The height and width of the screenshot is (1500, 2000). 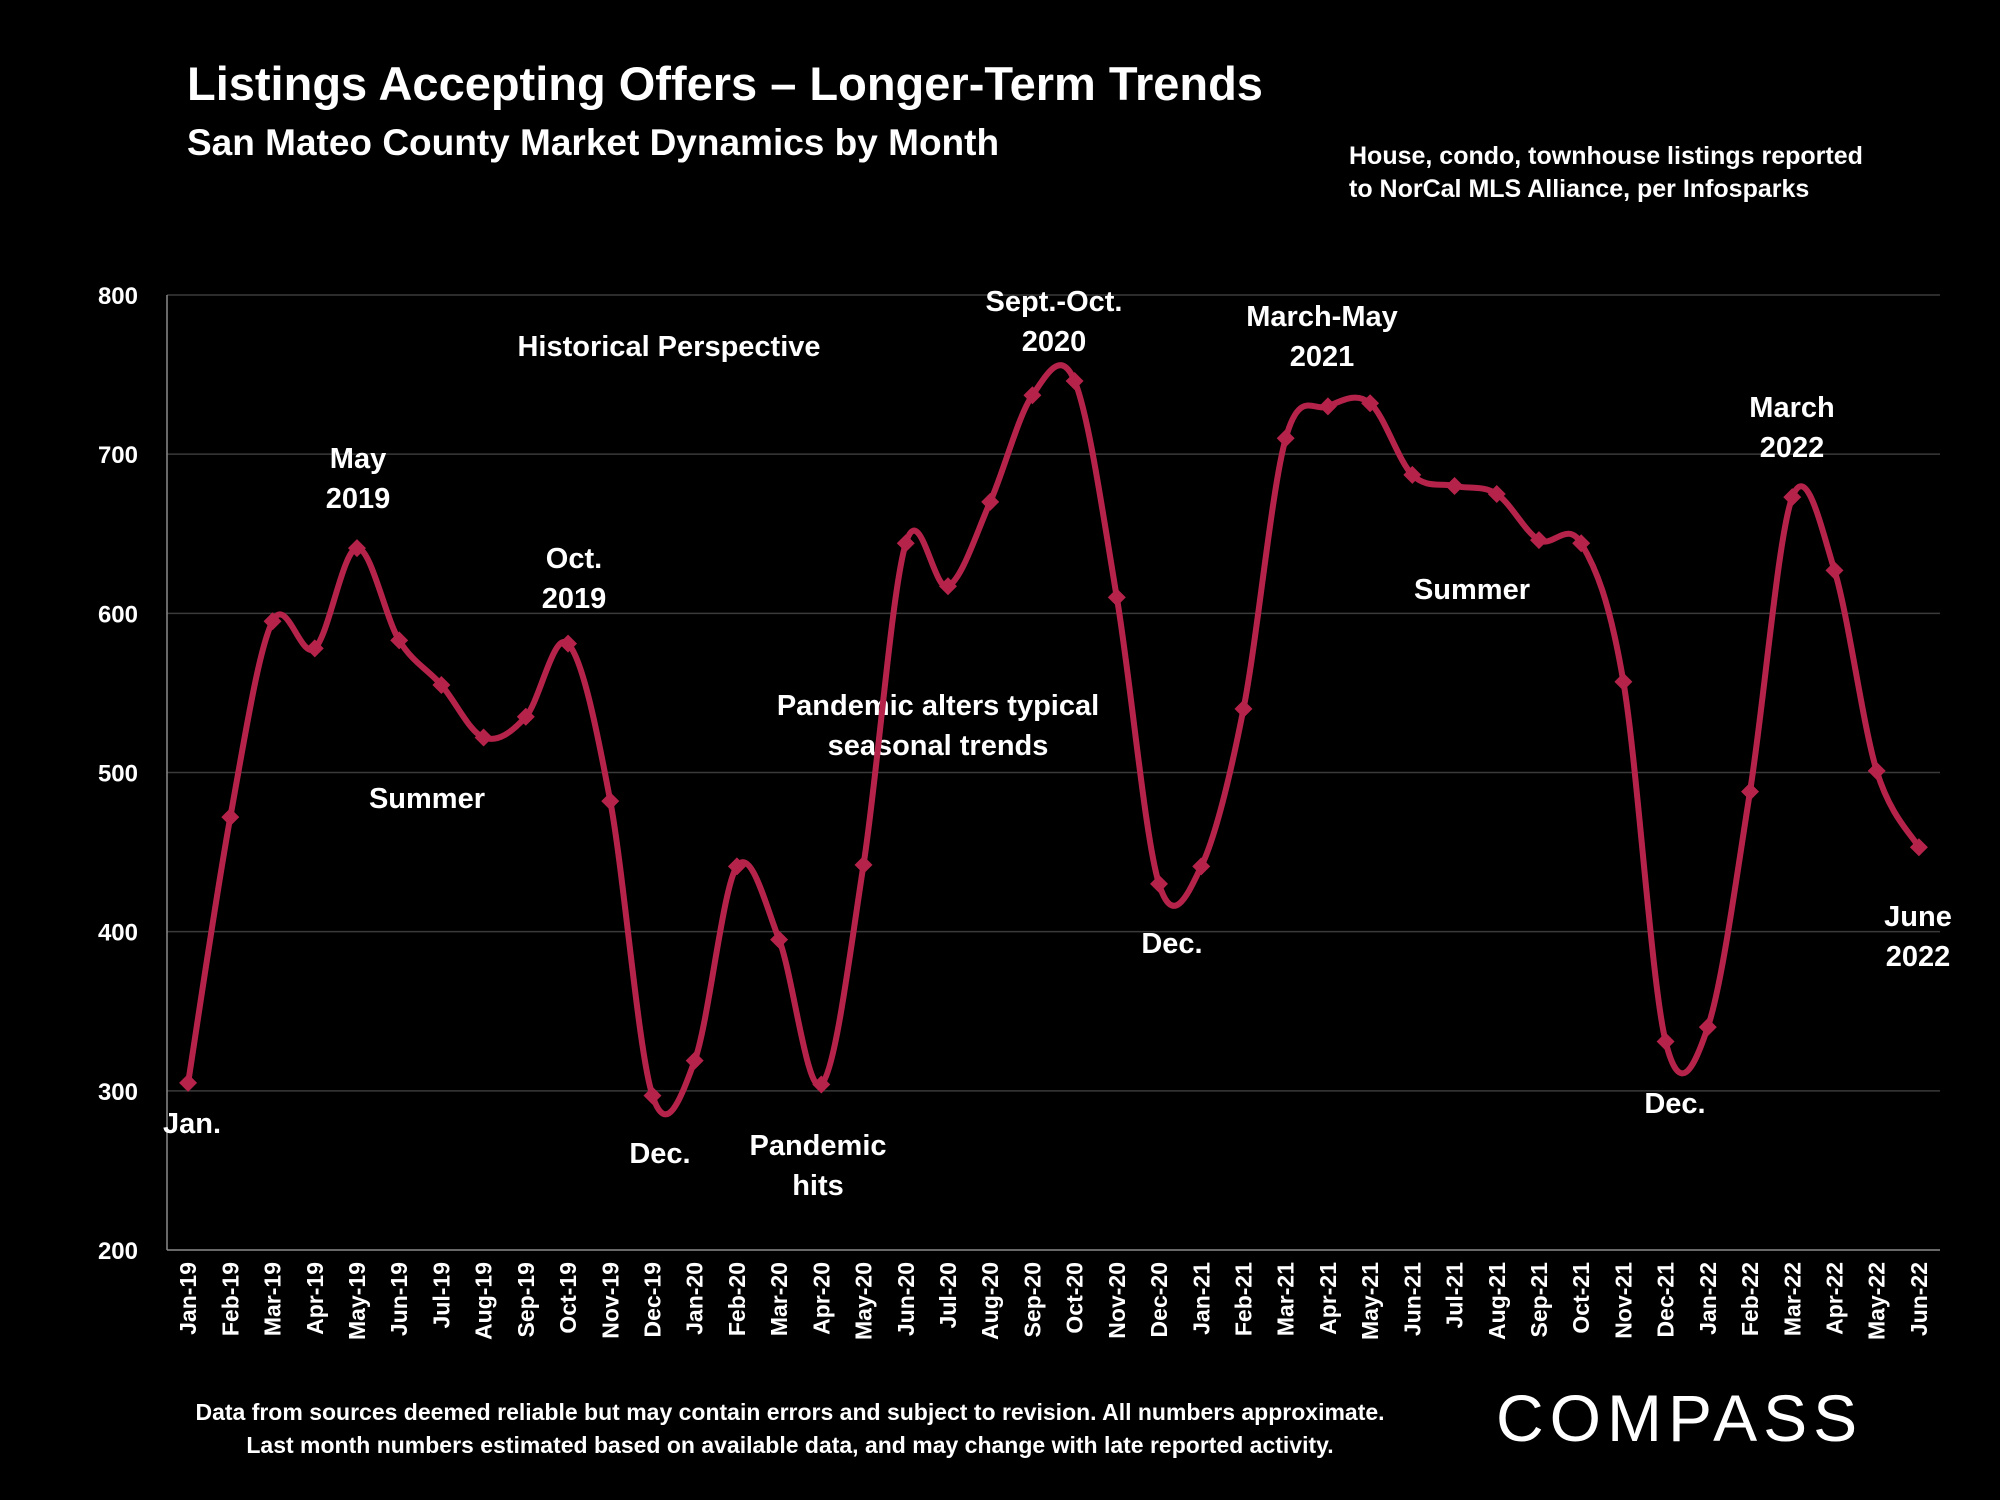 I want to click on x-tick-label: Mar-21, so click(x=1286, y=1299).